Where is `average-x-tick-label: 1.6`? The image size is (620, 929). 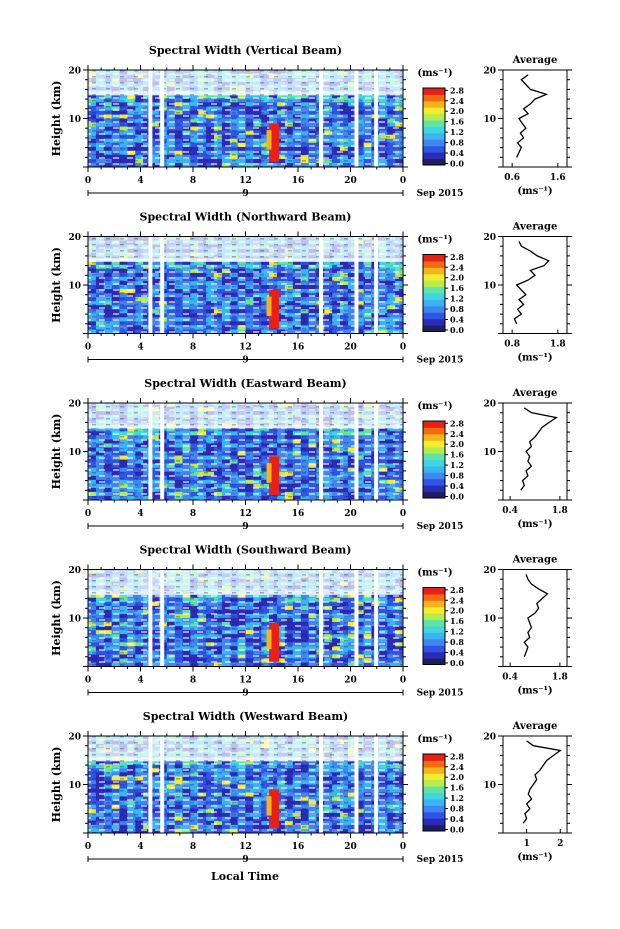
average-x-tick-label: 1.6 is located at coordinates (558, 178).